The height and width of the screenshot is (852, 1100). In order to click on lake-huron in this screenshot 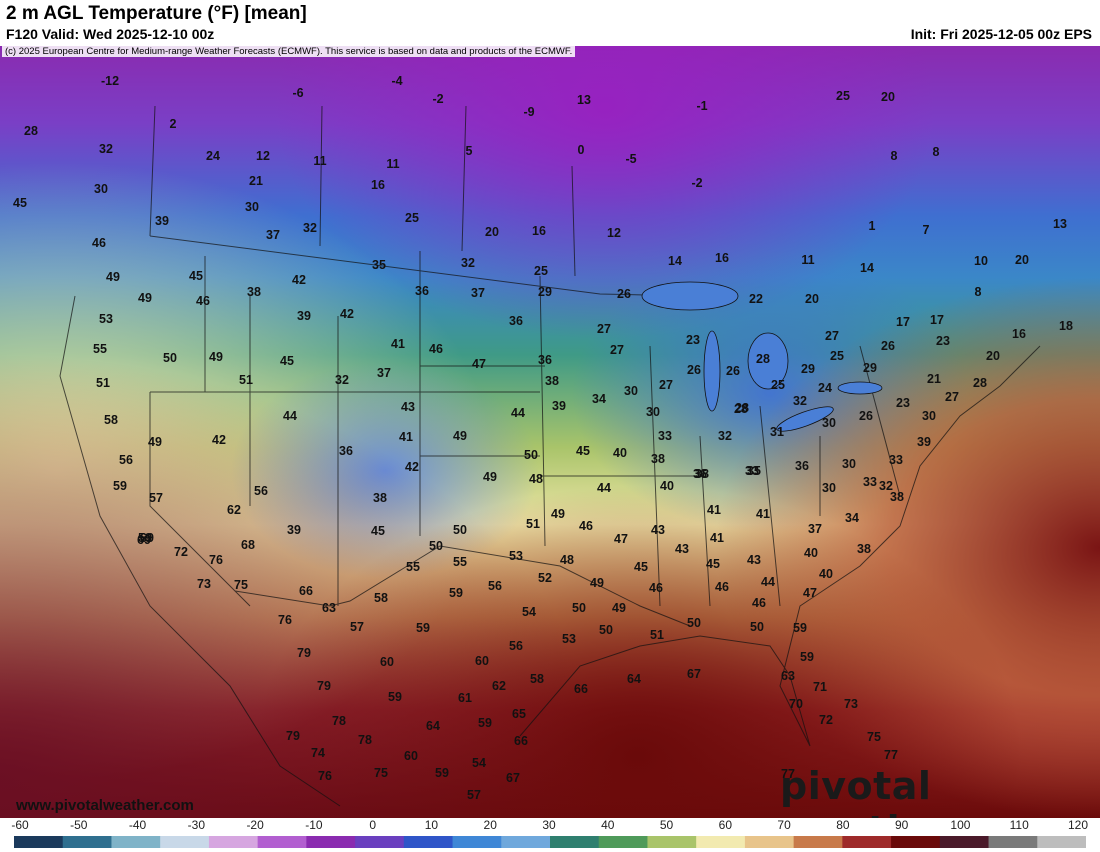, I will do `click(768, 361)`.